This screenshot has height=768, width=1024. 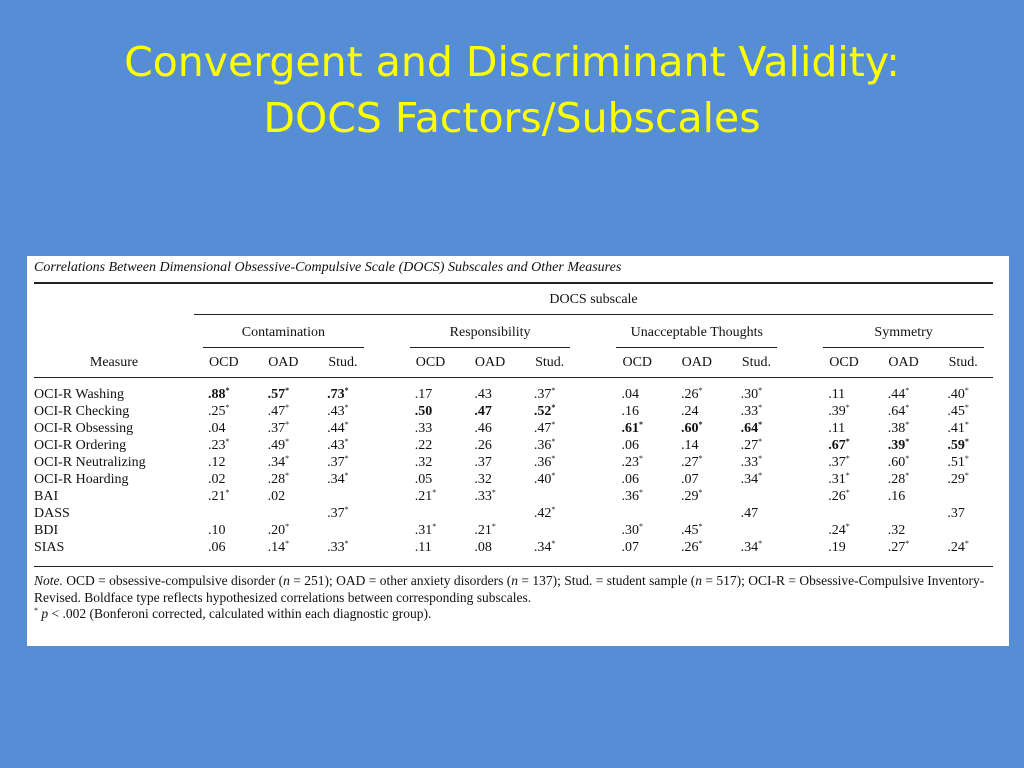 I want to click on slide-title-line-2: DOCS Factors/Subscales, so click(x=512, y=118).